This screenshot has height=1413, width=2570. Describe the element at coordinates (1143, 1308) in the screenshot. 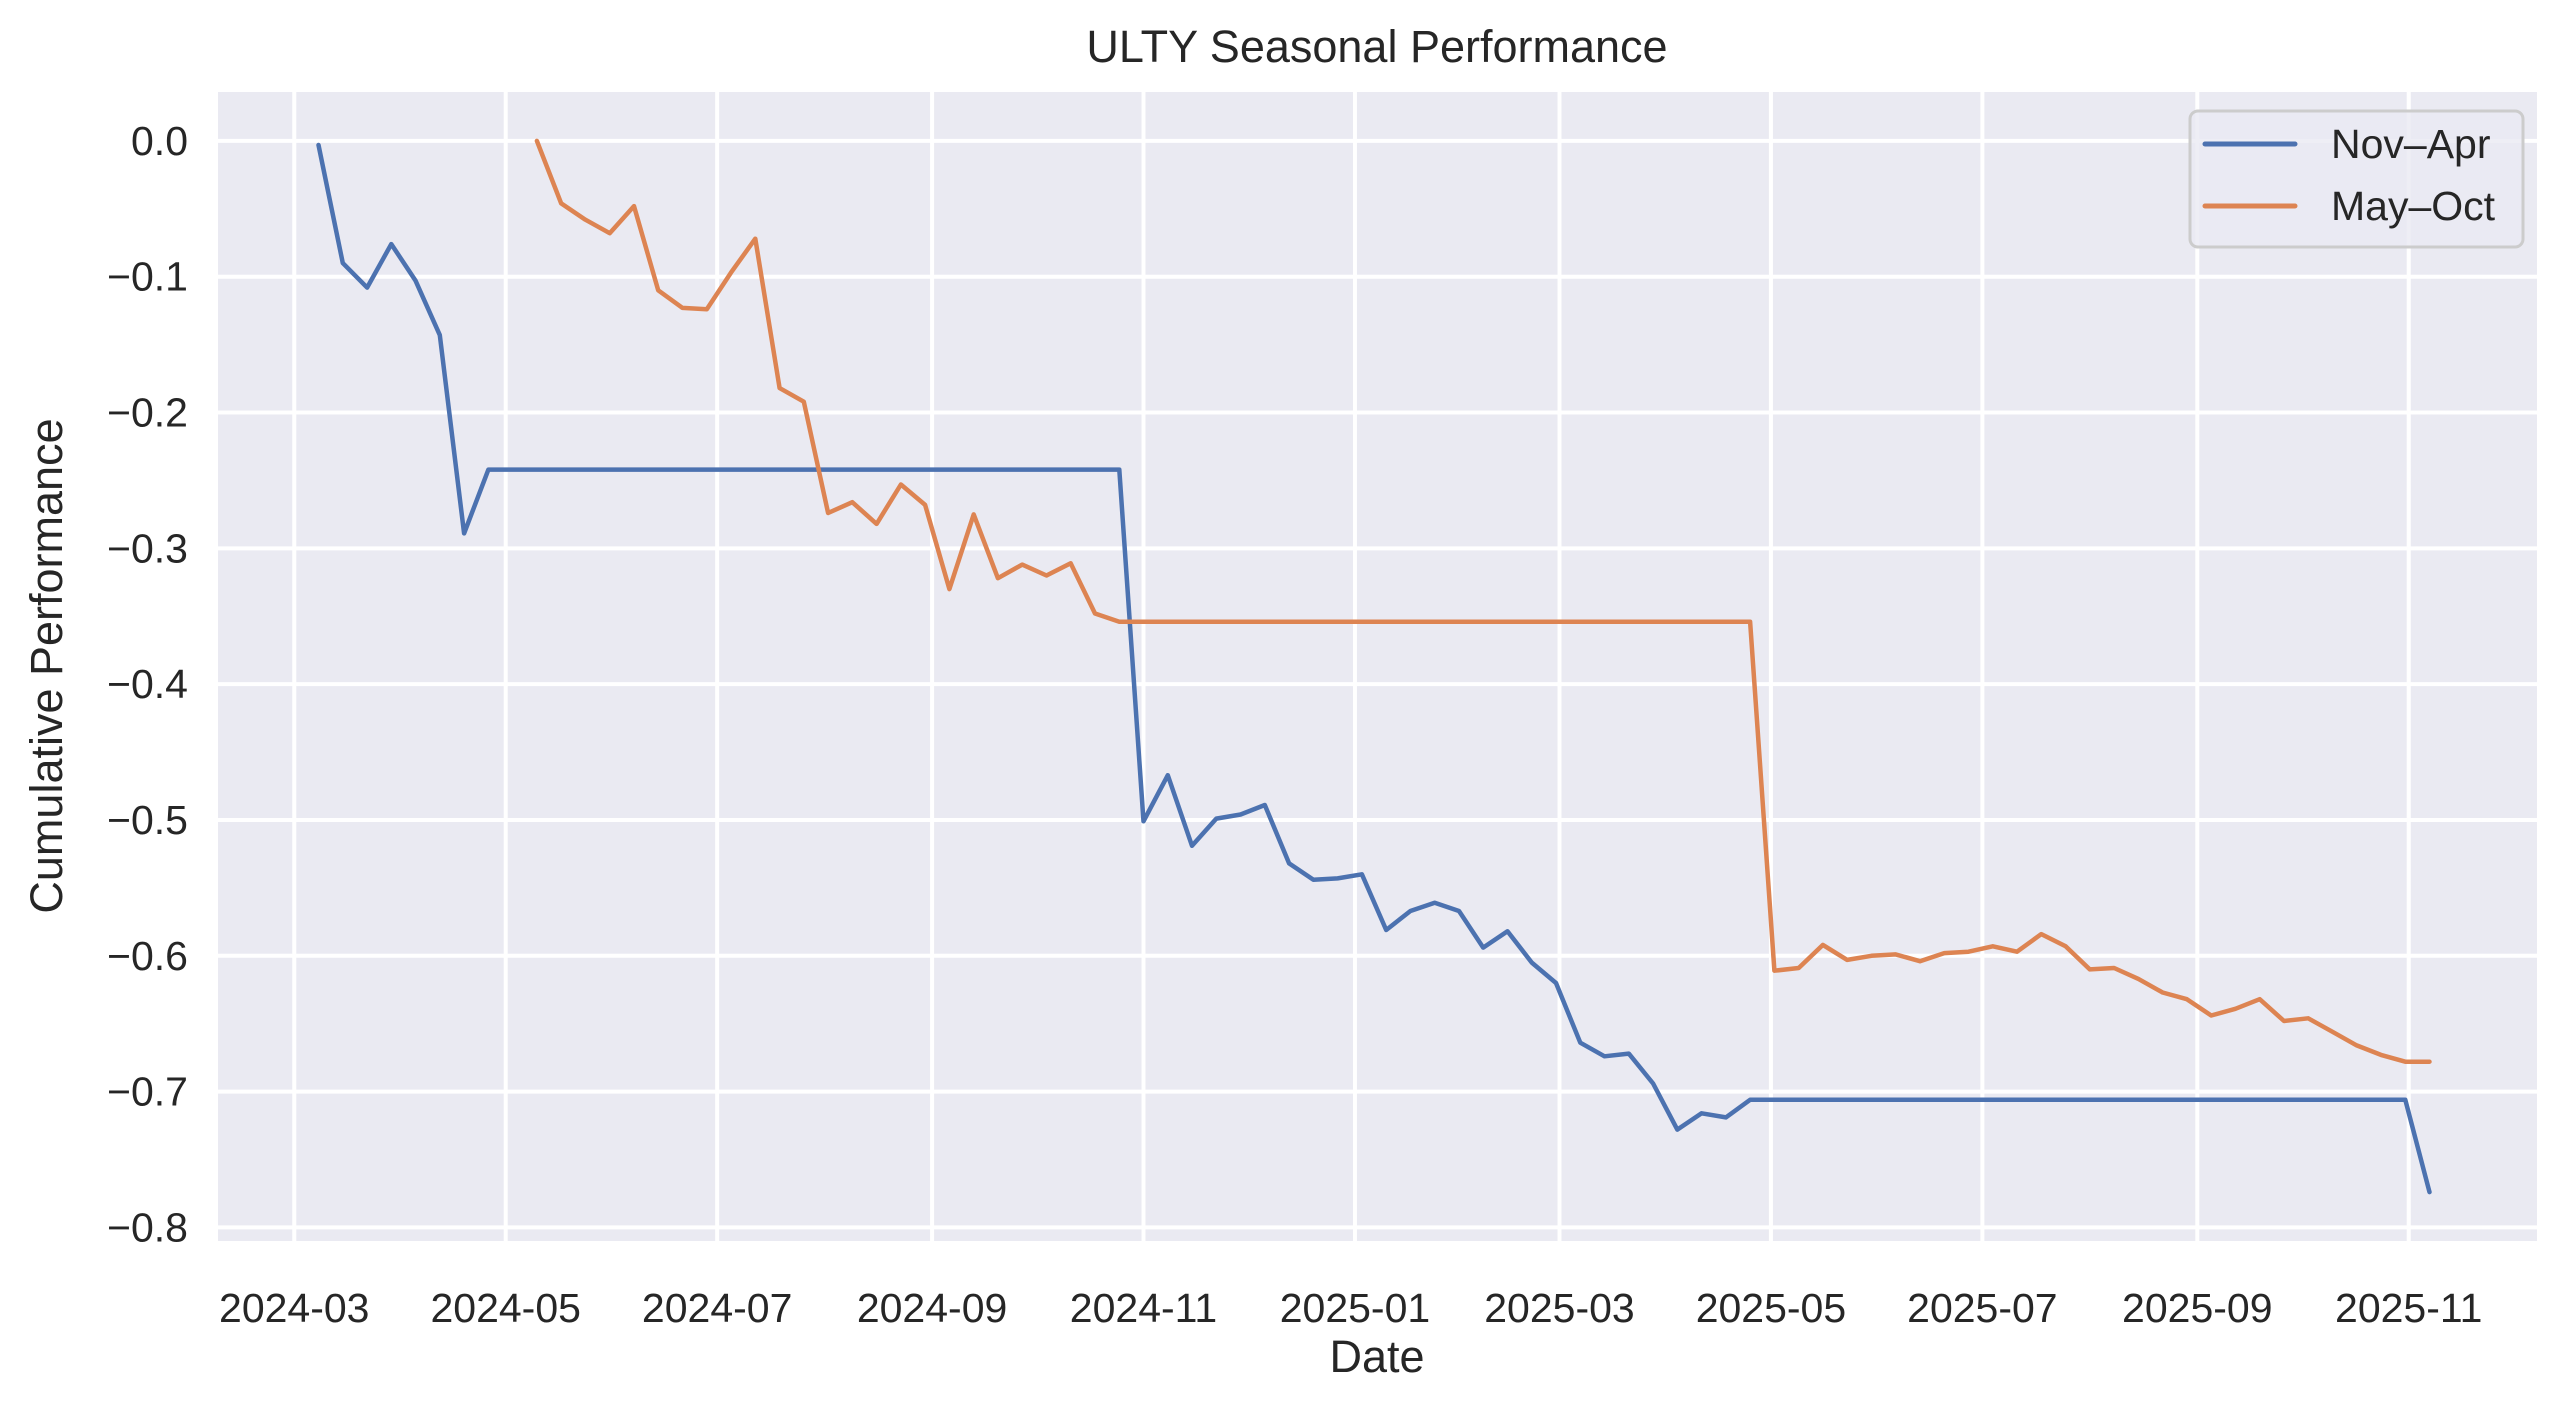

I see `x-tick-label: 2024-11` at that location.